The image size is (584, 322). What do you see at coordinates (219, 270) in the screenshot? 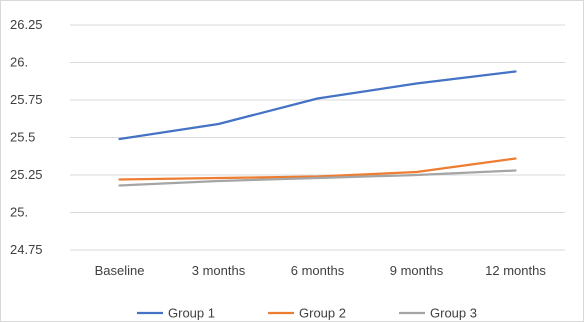
I see `x-tick-label: 3 months` at bounding box center [219, 270].